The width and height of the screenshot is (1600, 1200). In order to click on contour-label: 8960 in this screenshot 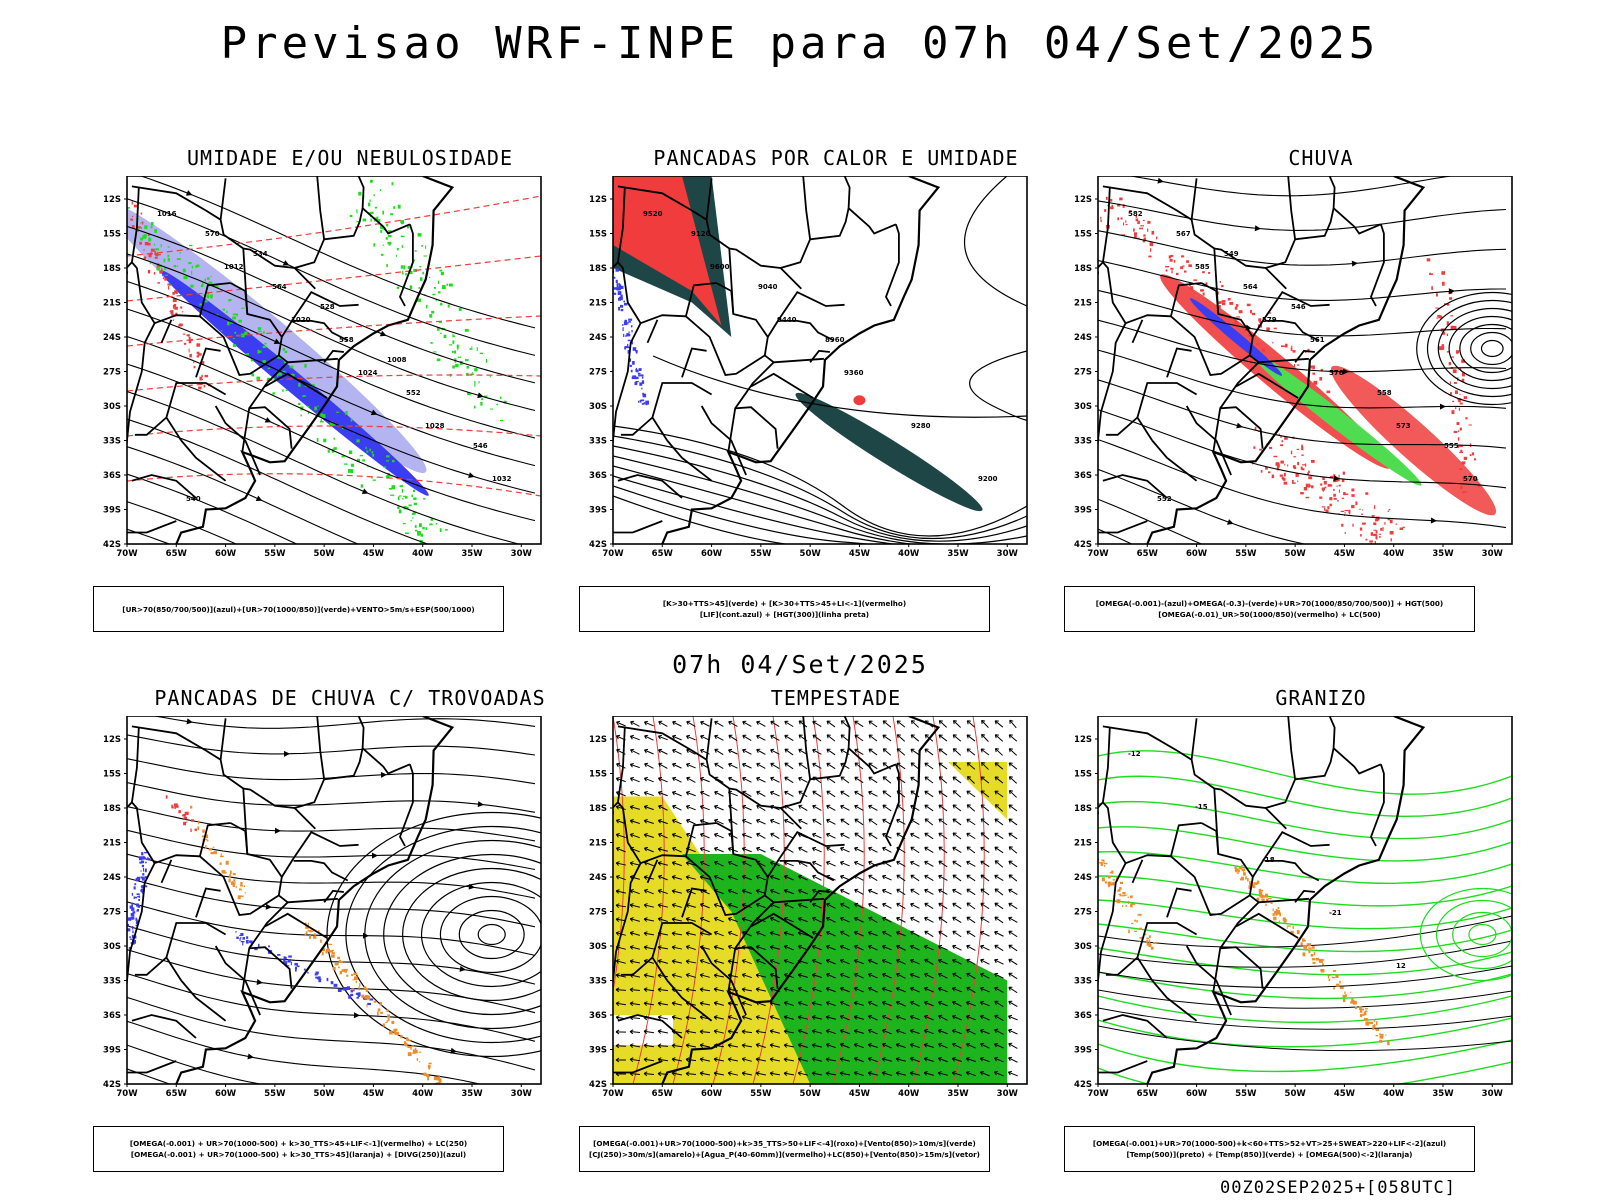, I will do `click(835, 340)`.